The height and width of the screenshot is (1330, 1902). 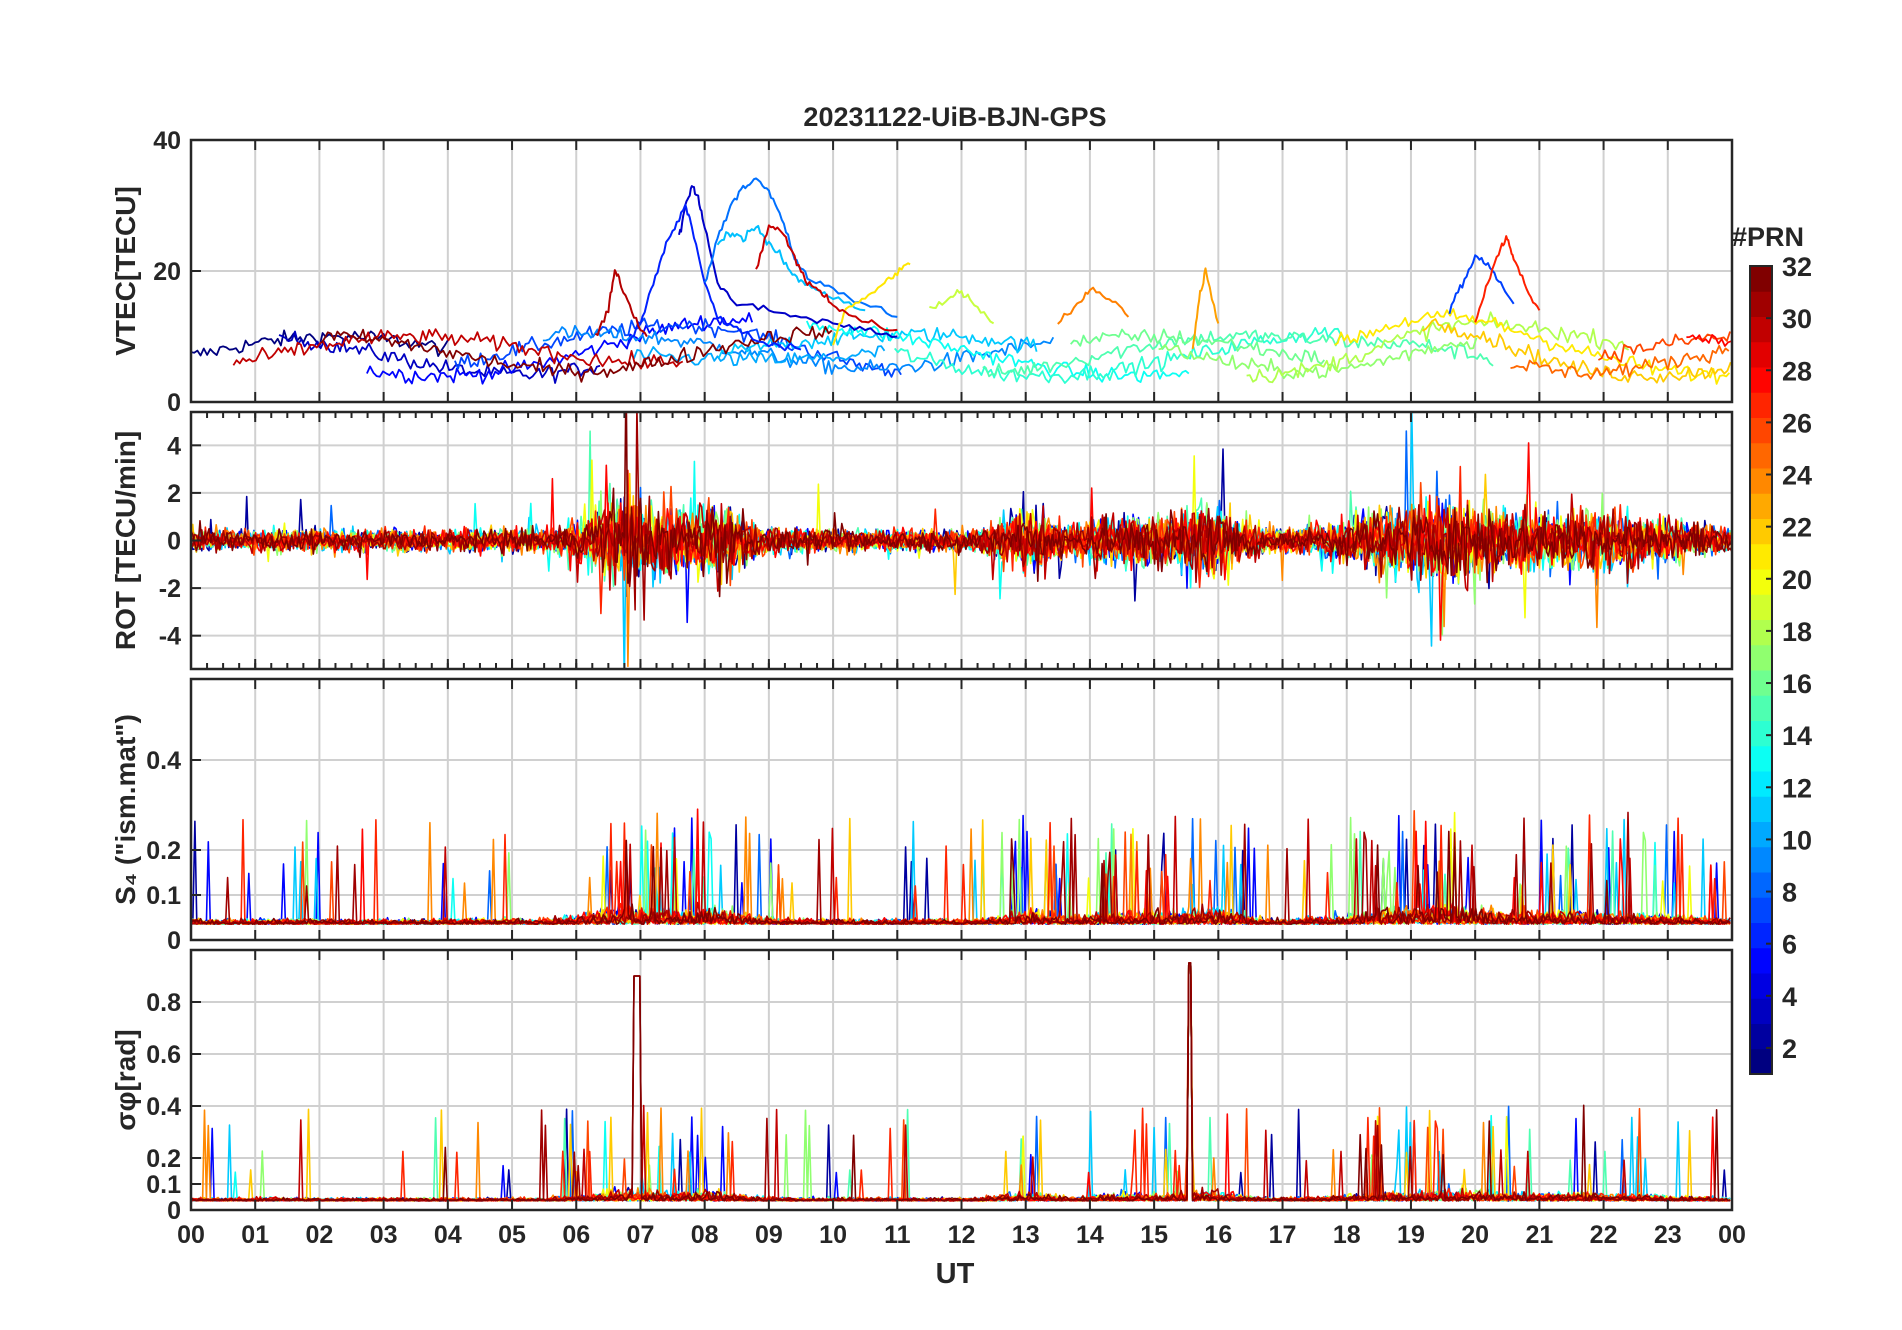 What do you see at coordinates (1797, 580) in the screenshot?
I see `colorbar-tick-label: 20` at bounding box center [1797, 580].